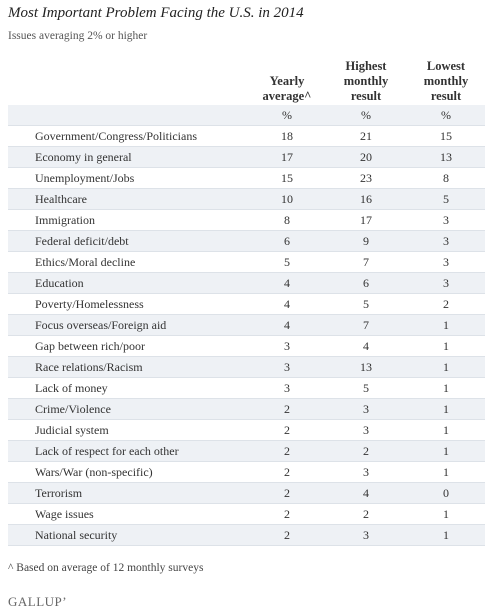  What do you see at coordinates (246, 220) in the screenshot?
I see `table-row: Immigration 8 17 3` at bounding box center [246, 220].